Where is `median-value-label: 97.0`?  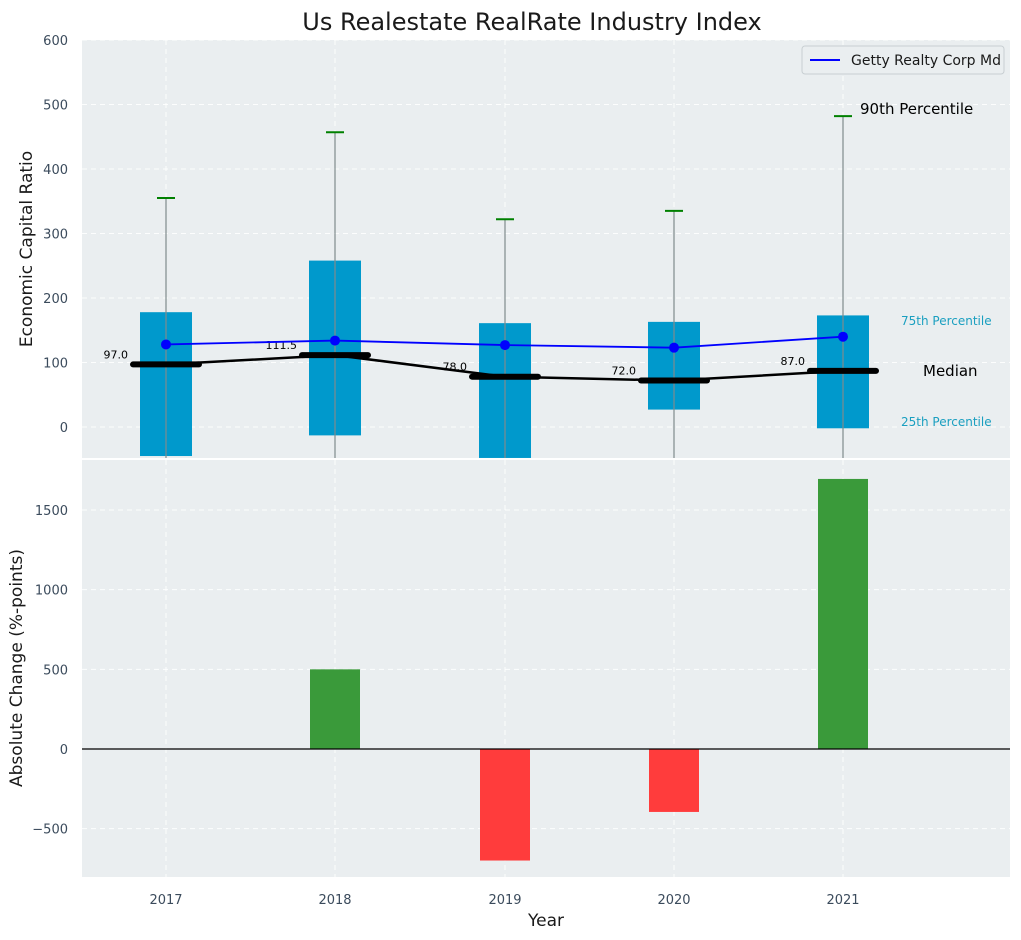
median-value-label: 97.0 is located at coordinates (116, 354).